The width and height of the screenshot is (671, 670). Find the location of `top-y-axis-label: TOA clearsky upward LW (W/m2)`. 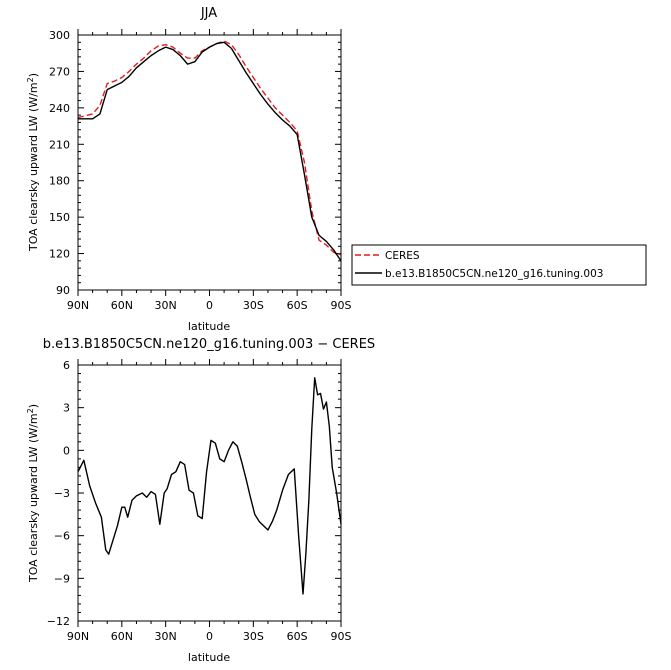

top-y-axis-label: TOA clearsky upward LW (W/m2) is located at coordinates (33, 162).